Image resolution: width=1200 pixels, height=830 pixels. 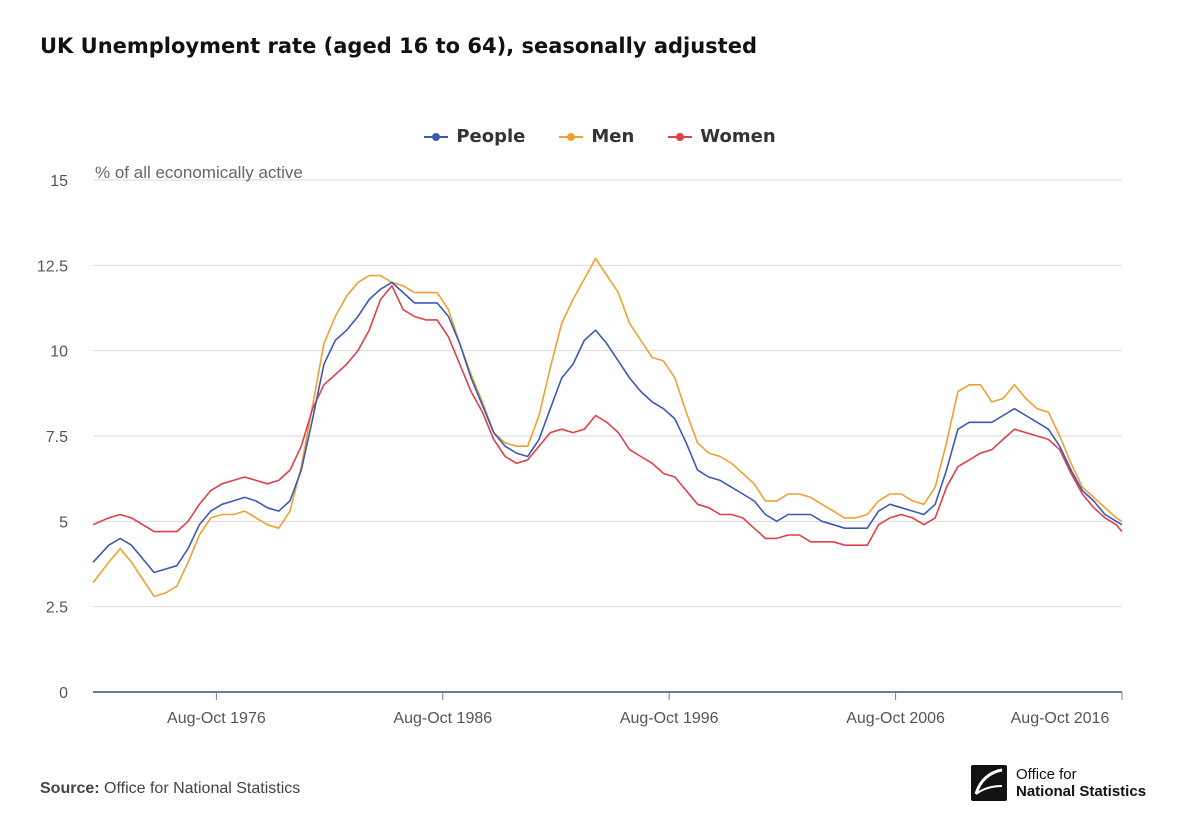 I want to click on legend-item-men: Men, so click(x=596, y=136).